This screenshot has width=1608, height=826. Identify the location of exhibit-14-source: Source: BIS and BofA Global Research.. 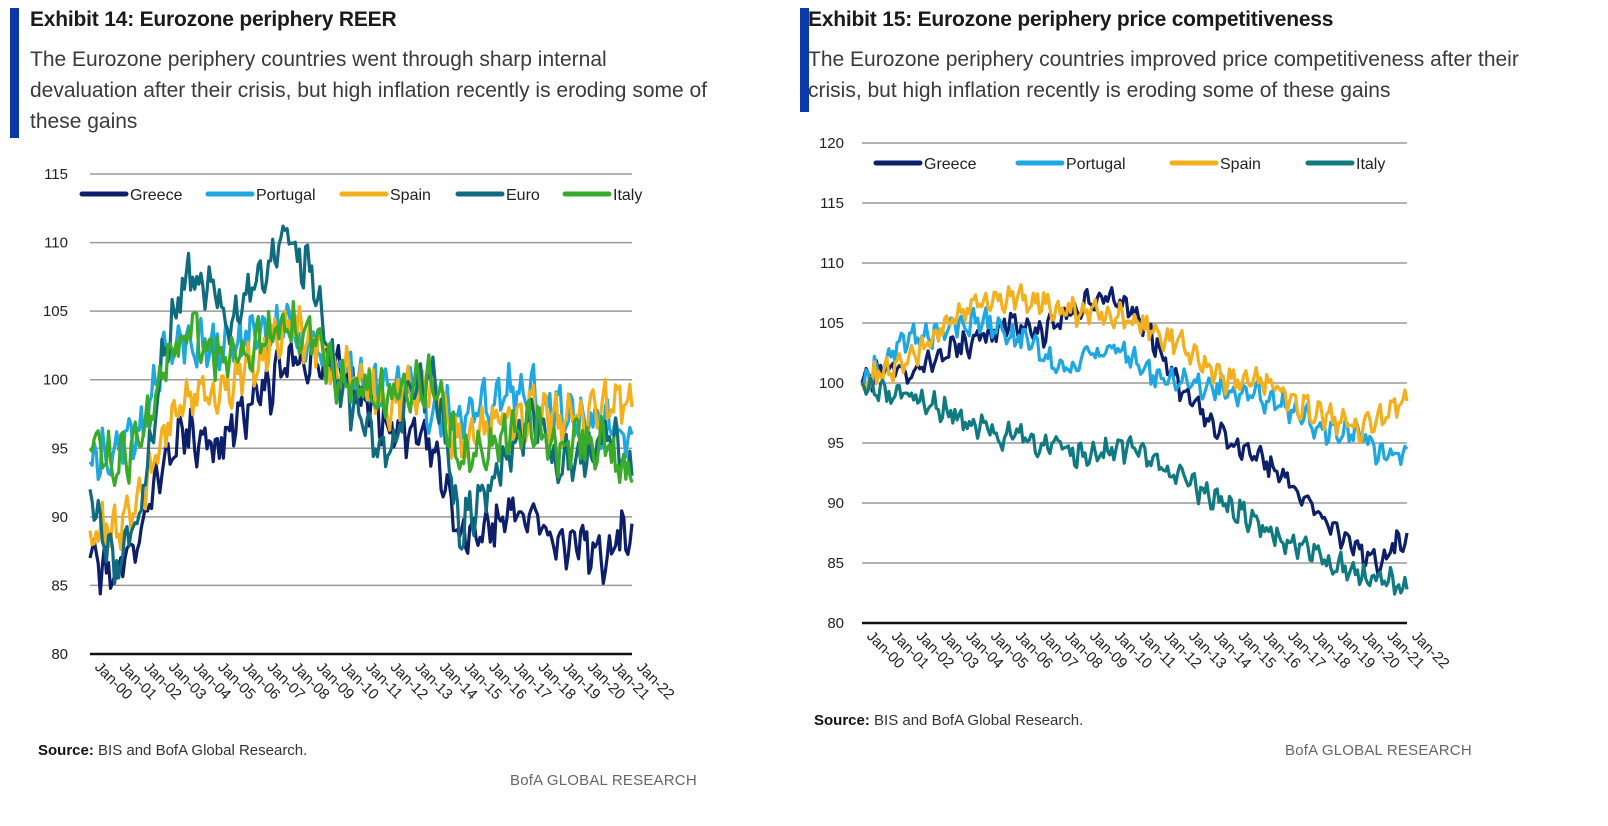
(173, 750).